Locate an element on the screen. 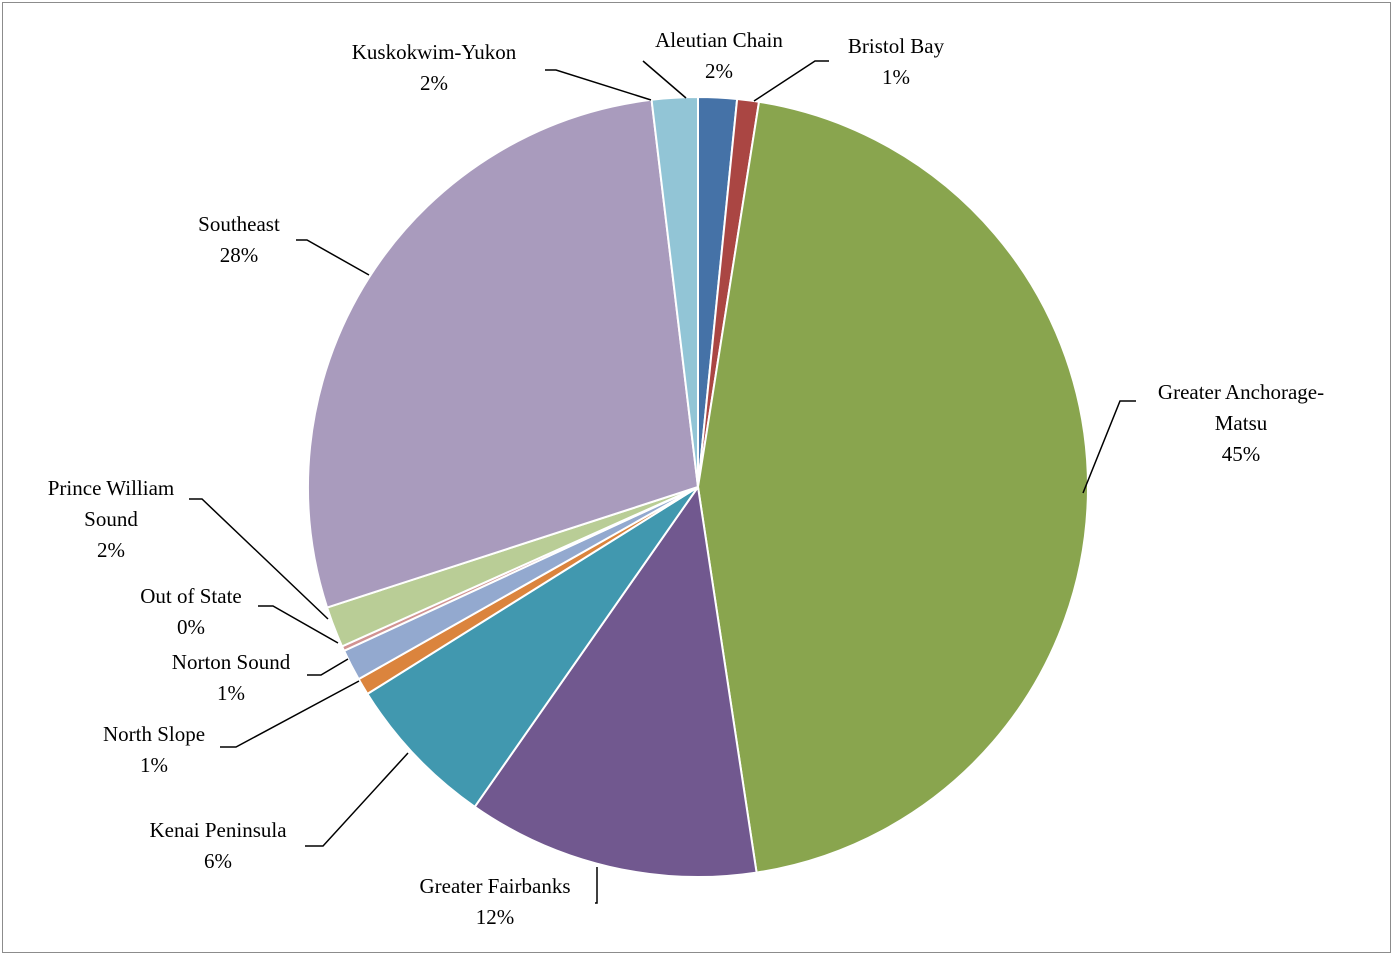 The image size is (1395, 957). slice-percent-southeast: 28% is located at coordinates (239, 255).